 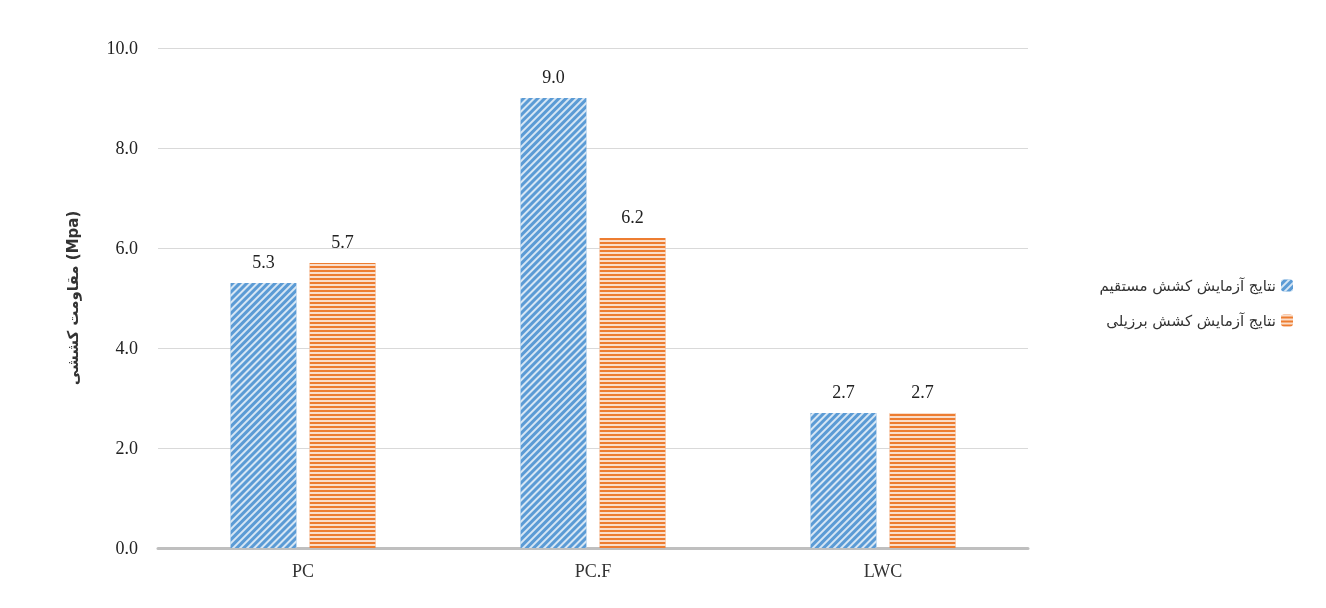 I want to click on y-tick-label: 2.0, so click(x=126, y=448).